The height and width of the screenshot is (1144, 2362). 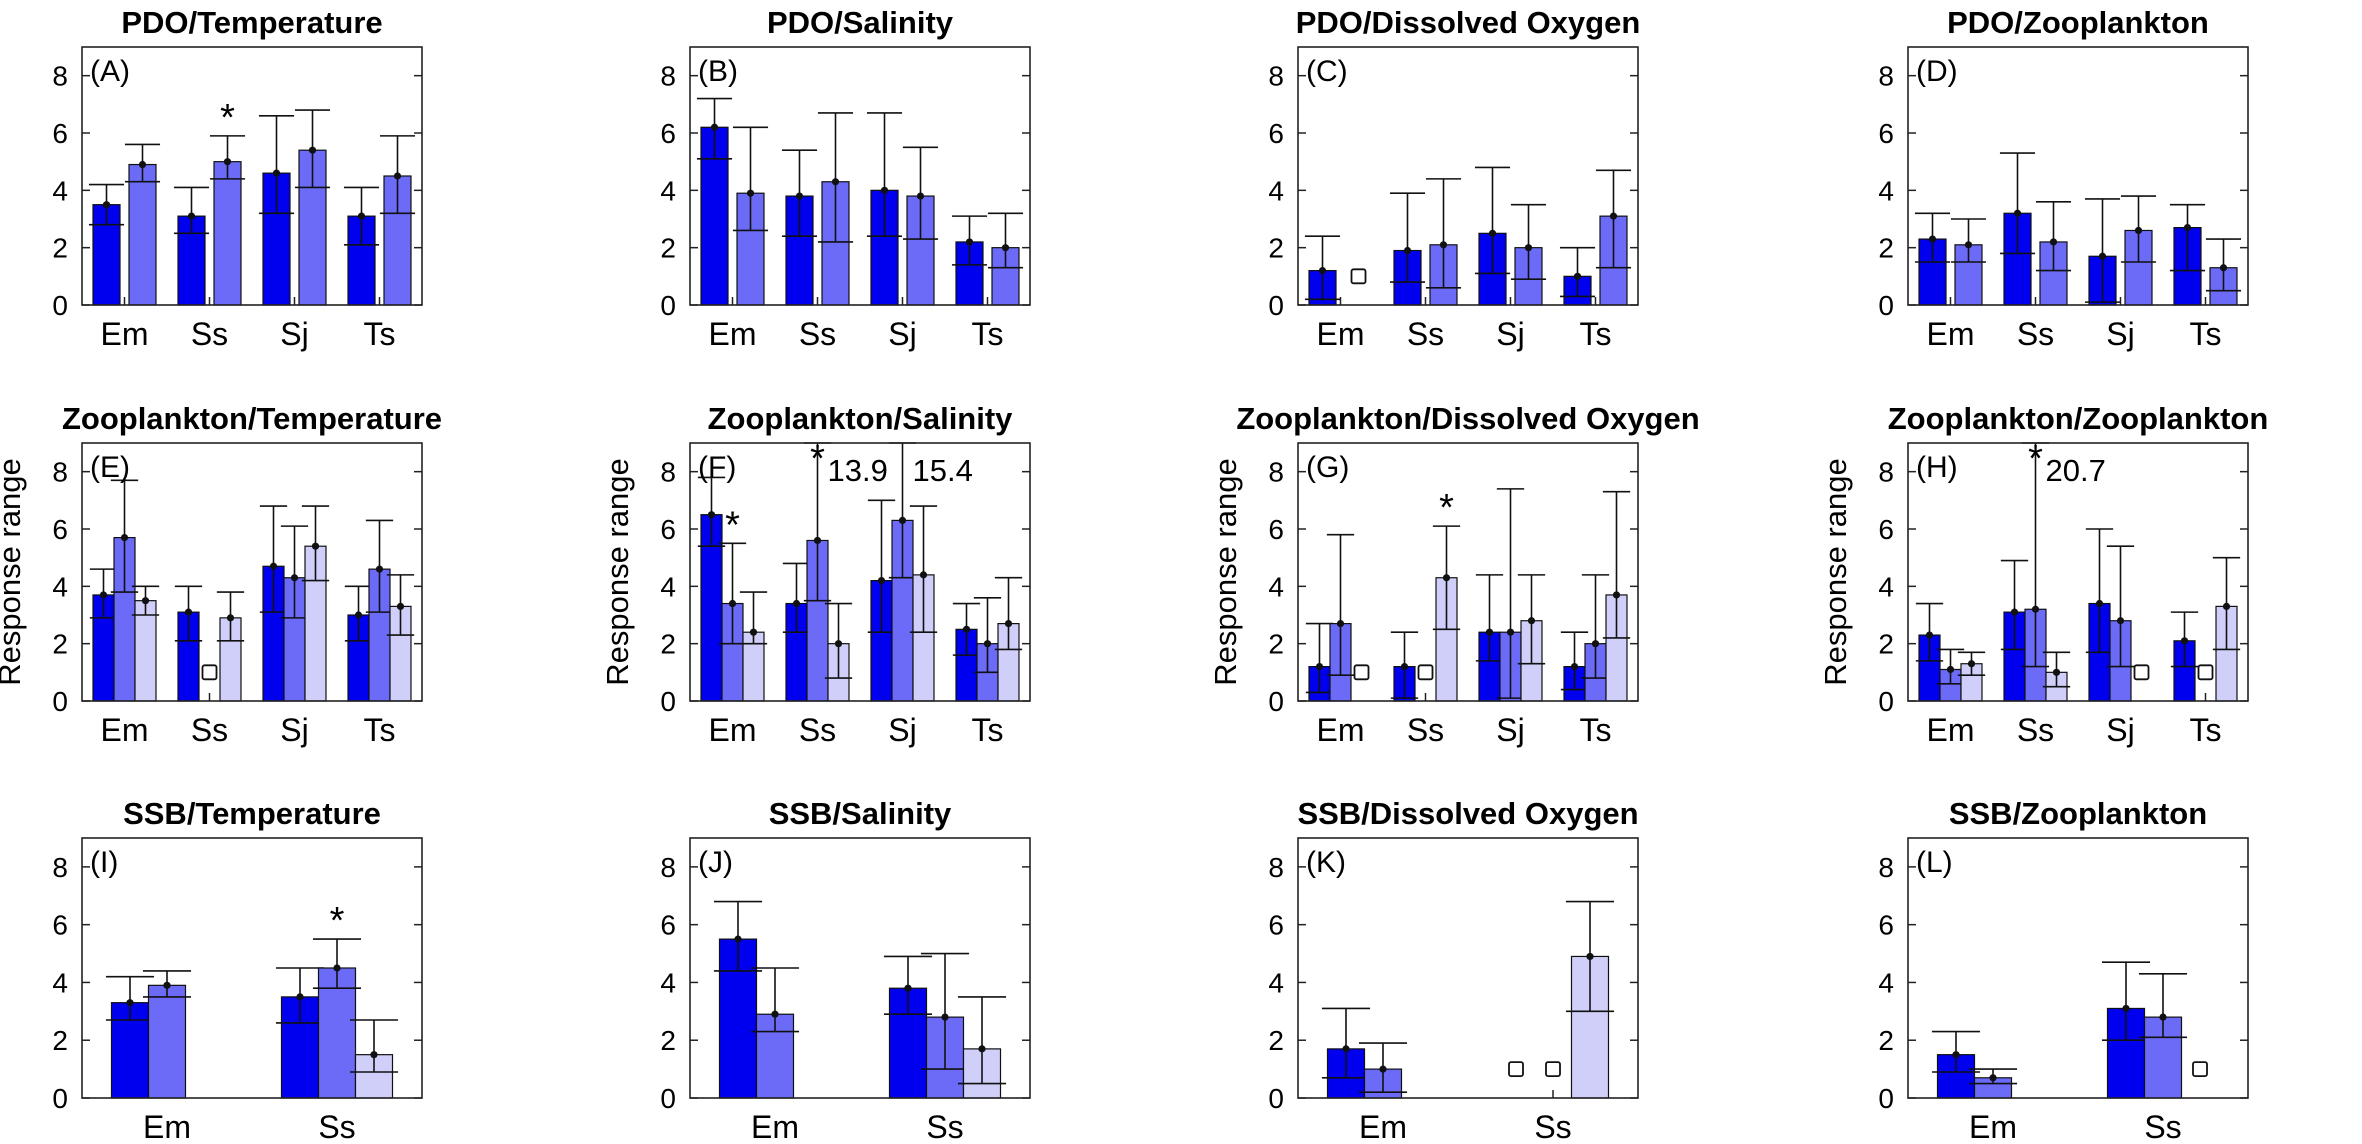 What do you see at coordinates (861, 418) in the screenshot?
I see `panel-title: Zooplankton/Salinity` at bounding box center [861, 418].